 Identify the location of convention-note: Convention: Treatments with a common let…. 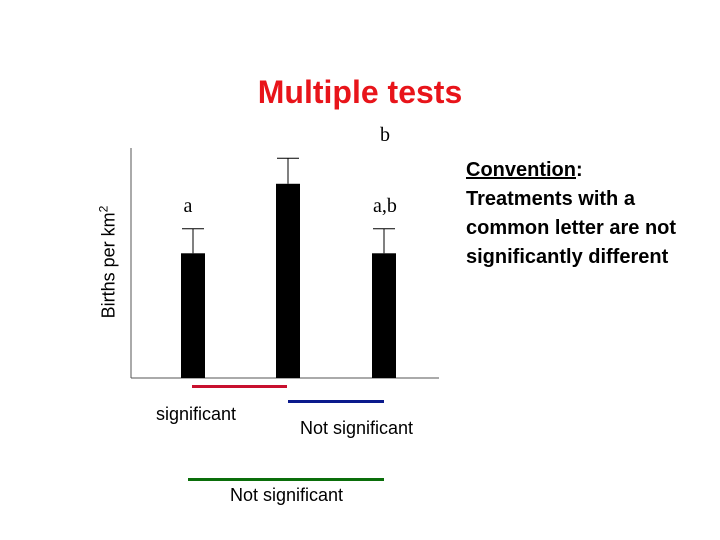
(586, 214).